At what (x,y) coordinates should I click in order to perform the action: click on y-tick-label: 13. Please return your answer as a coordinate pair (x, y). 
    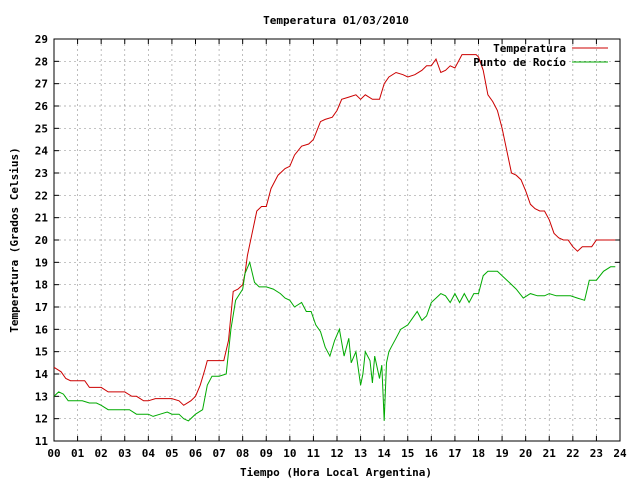
    Looking at the image, I should click on (41, 396).